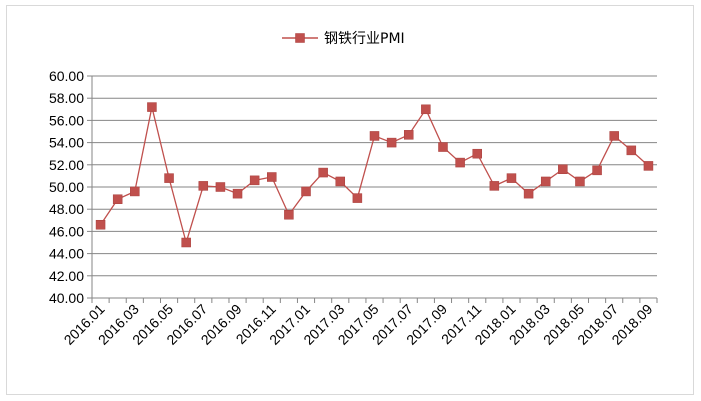 This screenshot has width=701, height=401. I want to click on legend-label: 钢铁行业PMI, so click(364, 39).